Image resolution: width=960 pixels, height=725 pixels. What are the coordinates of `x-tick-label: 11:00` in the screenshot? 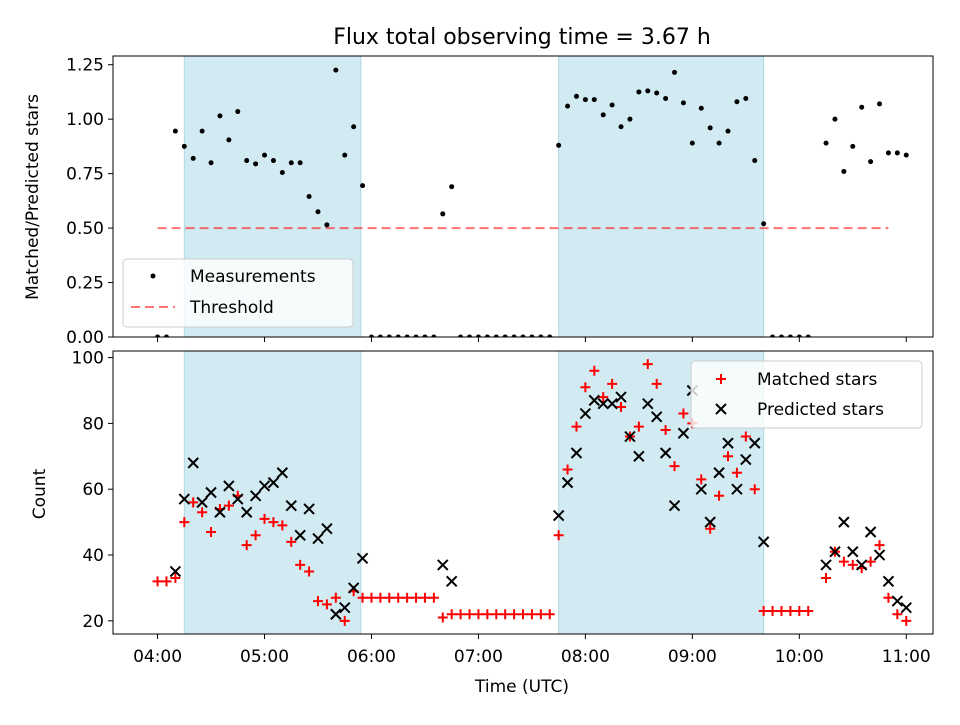 It's located at (906, 657).